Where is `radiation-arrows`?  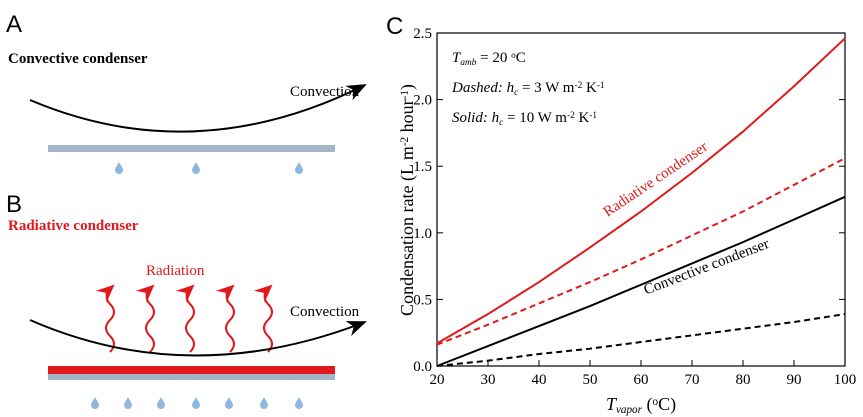
radiation-arrows is located at coordinates (184, 318).